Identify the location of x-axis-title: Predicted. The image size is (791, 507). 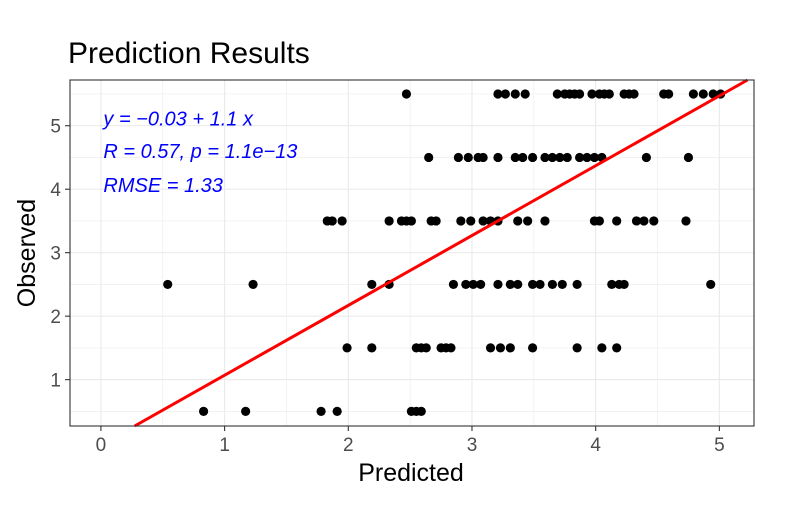
(411, 473).